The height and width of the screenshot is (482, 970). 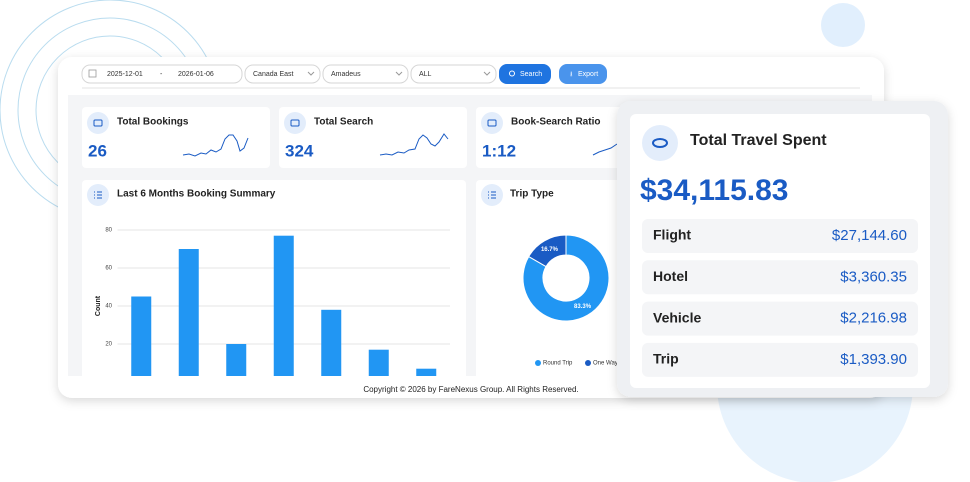 I want to click on export-icon: ⭳, so click(x=571, y=74).